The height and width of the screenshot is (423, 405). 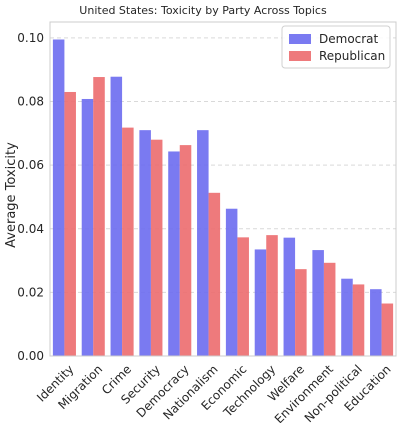 I want to click on y-tick-label: 0.10, so click(x=30, y=38).